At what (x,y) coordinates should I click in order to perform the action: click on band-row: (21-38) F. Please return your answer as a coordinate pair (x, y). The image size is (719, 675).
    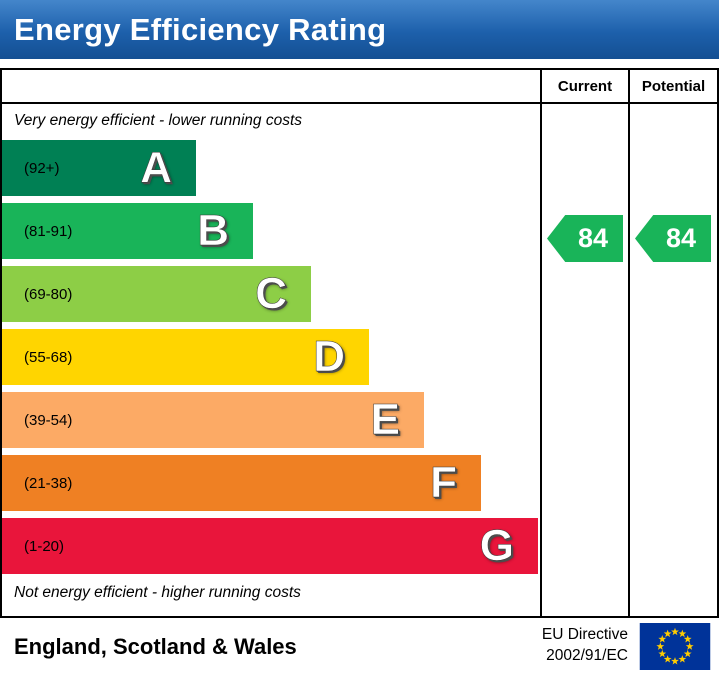
    Looking at the image, I should click on (282, 483).